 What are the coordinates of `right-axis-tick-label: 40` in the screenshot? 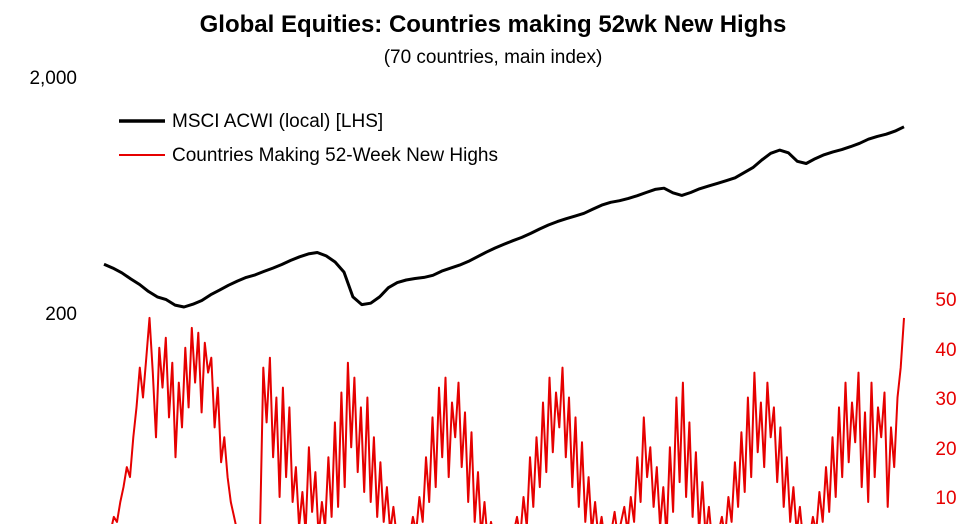 It's located at (945, 350).